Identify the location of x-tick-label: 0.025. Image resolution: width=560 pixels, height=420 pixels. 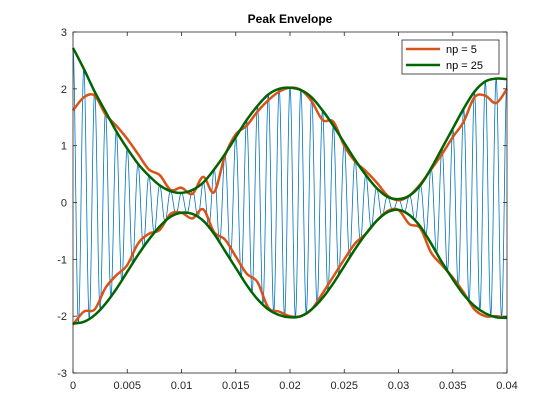
(344, 386).